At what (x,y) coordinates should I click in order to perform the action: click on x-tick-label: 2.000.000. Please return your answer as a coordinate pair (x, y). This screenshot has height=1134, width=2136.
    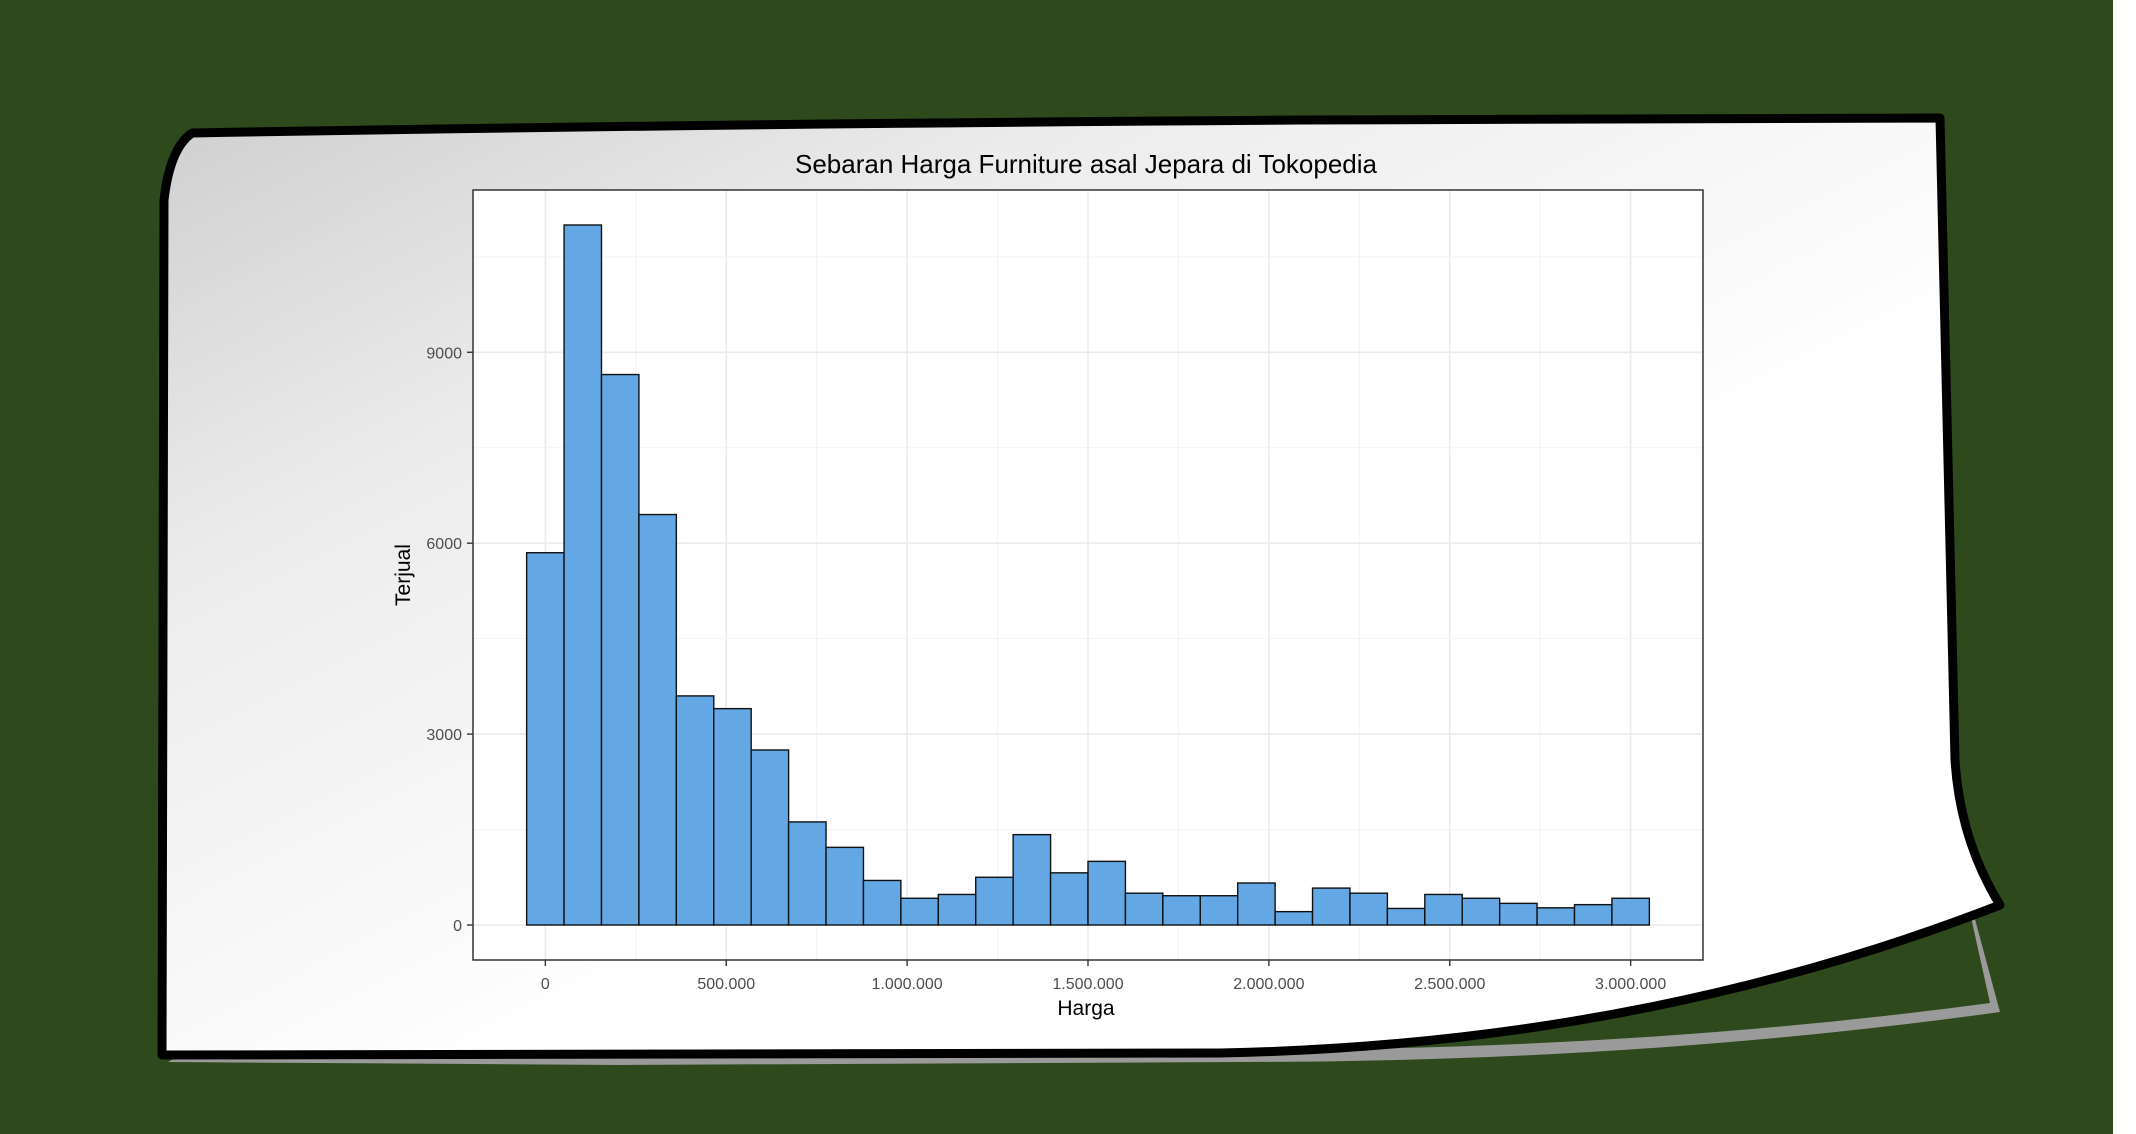
    Looking at the image, I should click on (1268, 984).